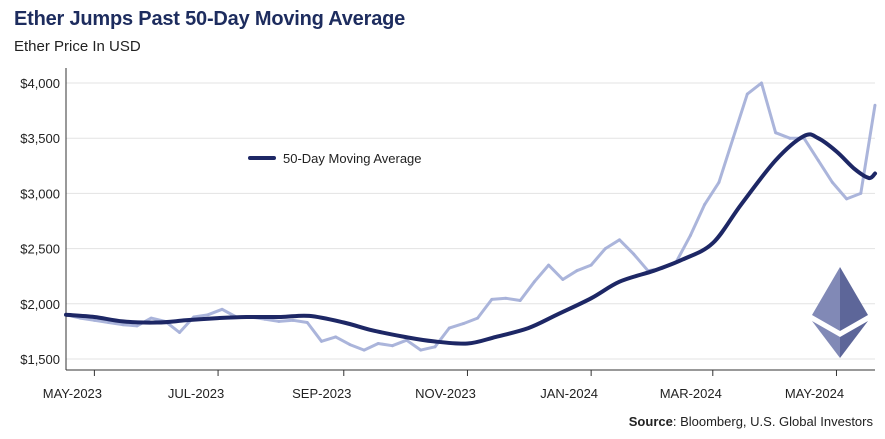 The image size is (885, 439). What do you see at coordinates (40, 249) in the screenshot?
I see `y-tick-label: $2,500` at bounding box center [40, 249].